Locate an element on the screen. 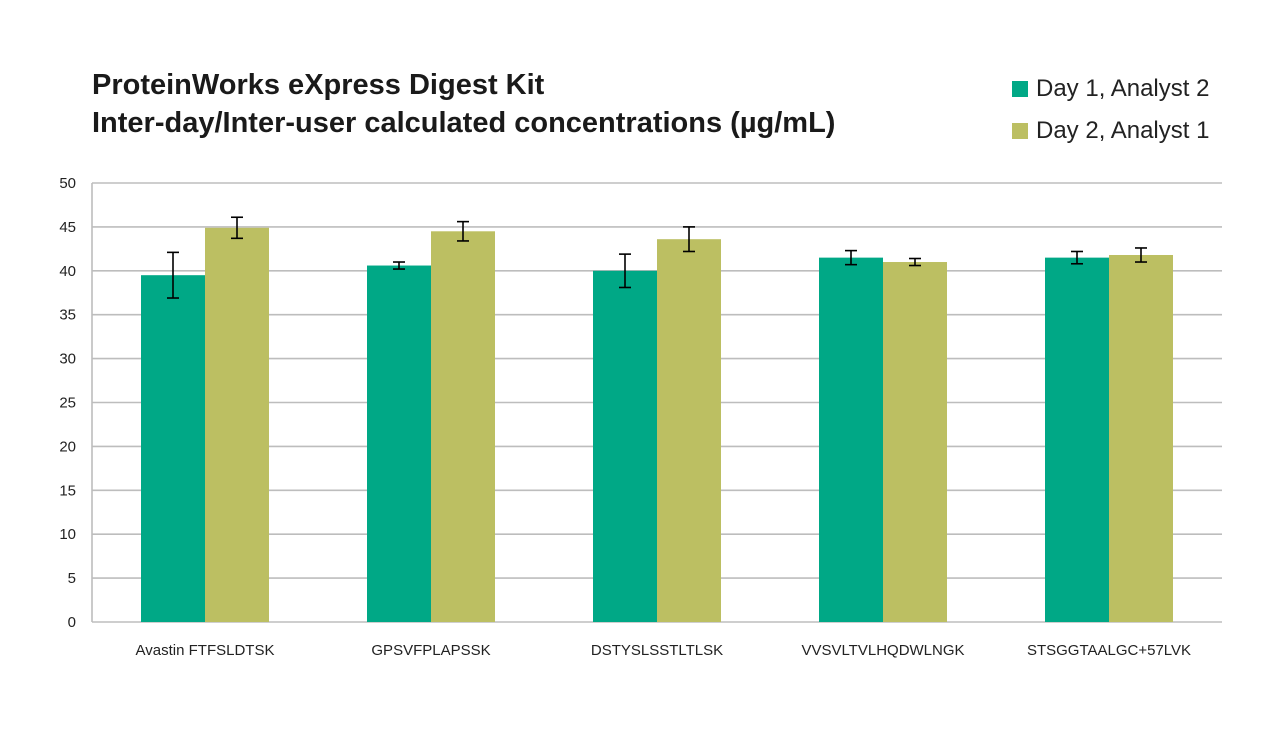 The width and height of the screenshot is (1280, 733). y-tick-label-30: 30 is located at coordinates (67, 359).